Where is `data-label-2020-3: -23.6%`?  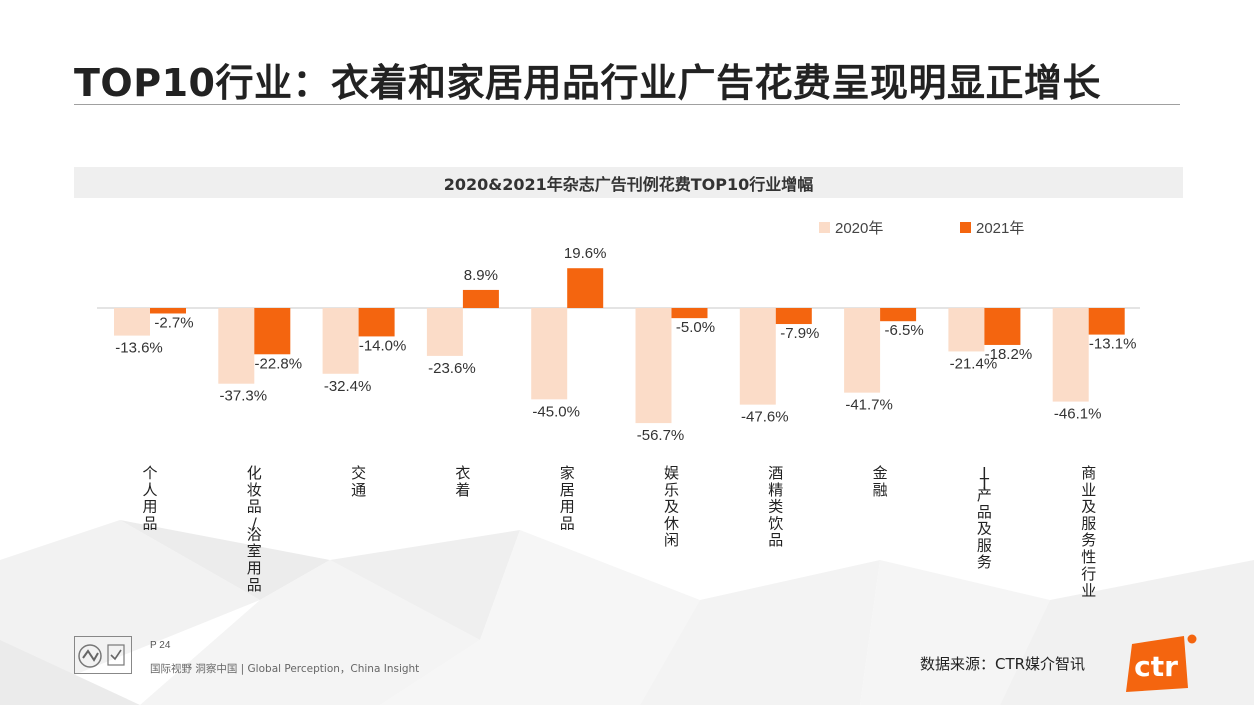 data-label-2020-3: -23.6% is located at coordinates (452, 368).